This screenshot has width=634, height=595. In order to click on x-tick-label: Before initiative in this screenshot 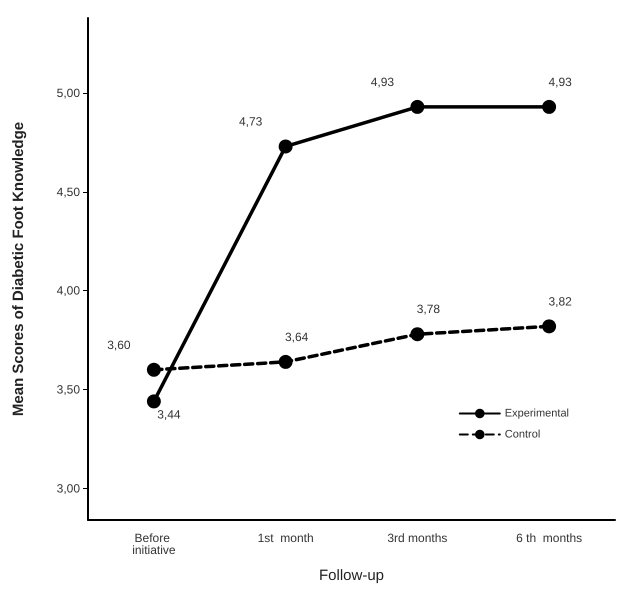, I will do `click(154, 544)`.